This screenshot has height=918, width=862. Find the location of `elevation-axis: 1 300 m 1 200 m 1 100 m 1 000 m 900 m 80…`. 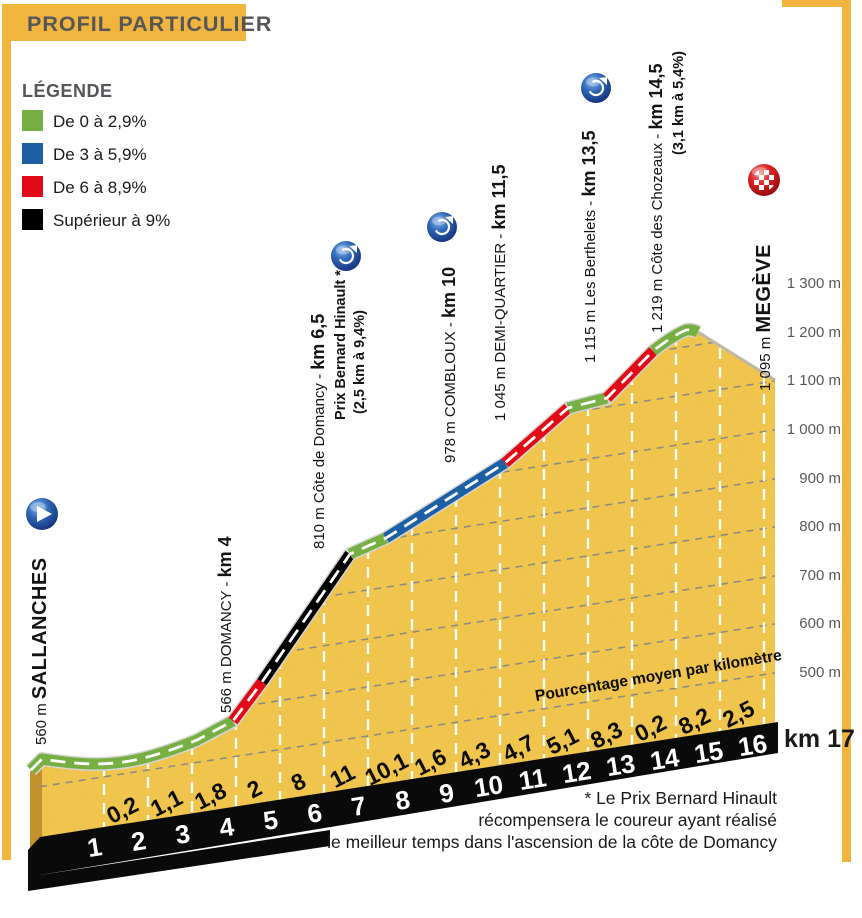

elevation-axis: 1 300 m 1 200 m 1 100 m 1 000 m 900 m 80… is located at coordinates (819, 514).